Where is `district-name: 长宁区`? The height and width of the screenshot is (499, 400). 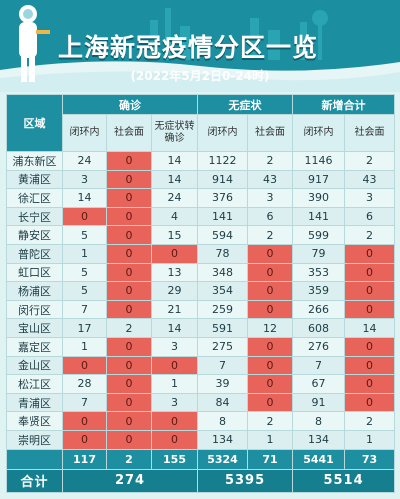
district-name: 长宁区 is located at coordinates (34, 216).